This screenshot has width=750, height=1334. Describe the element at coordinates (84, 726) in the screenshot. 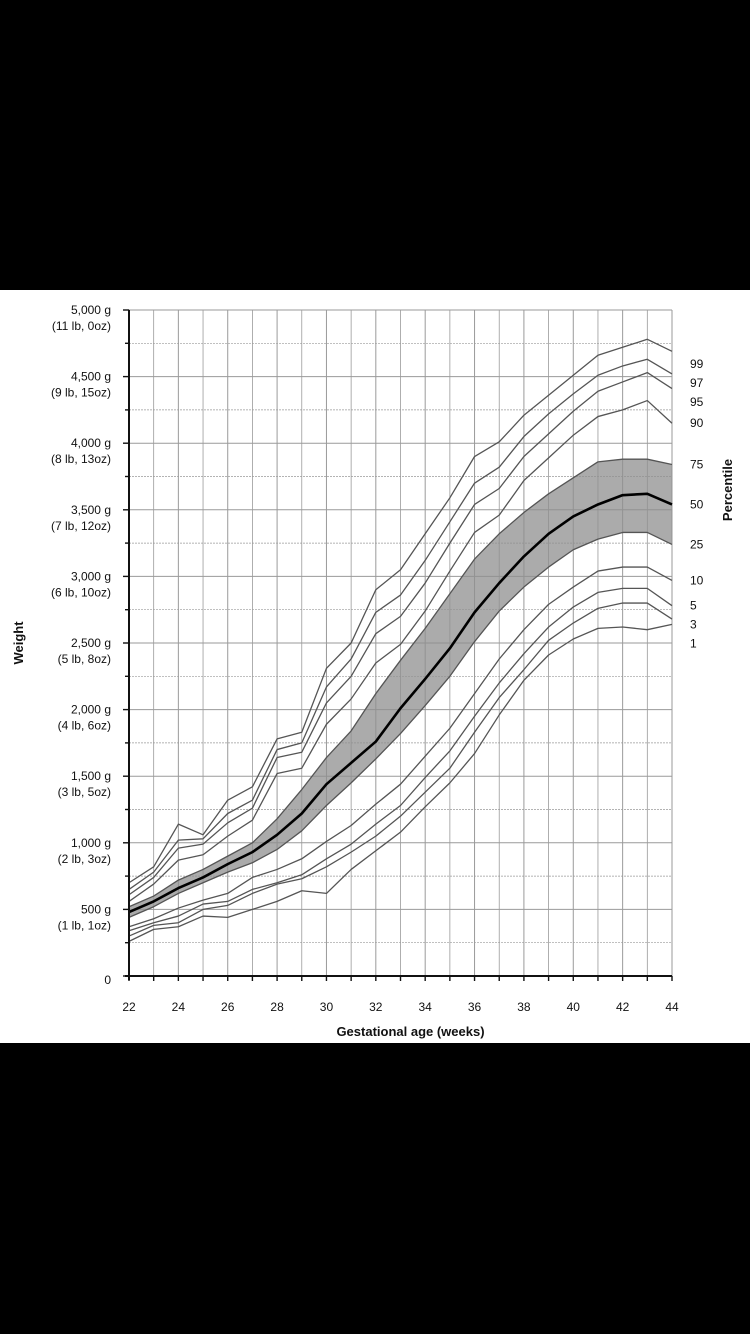

I see `y-tick-label-pounds: (4 lb, 6oz)` at that location.